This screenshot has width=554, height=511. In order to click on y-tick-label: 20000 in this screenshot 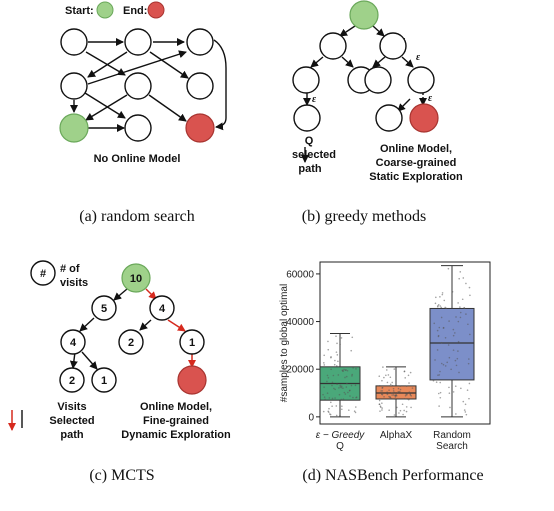, I will do `click(300, 370)`.